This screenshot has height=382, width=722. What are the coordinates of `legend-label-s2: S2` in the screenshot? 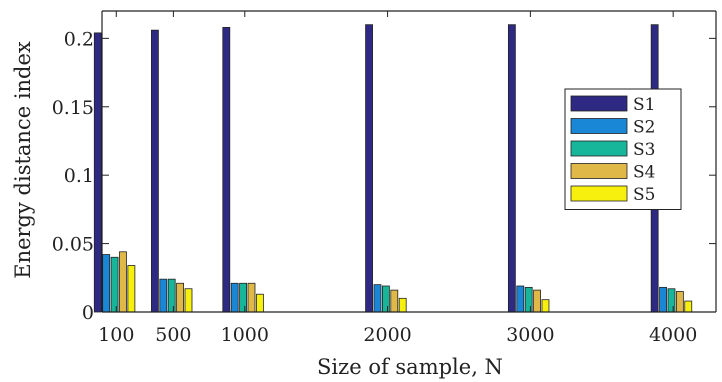 It's located at (644, 128).